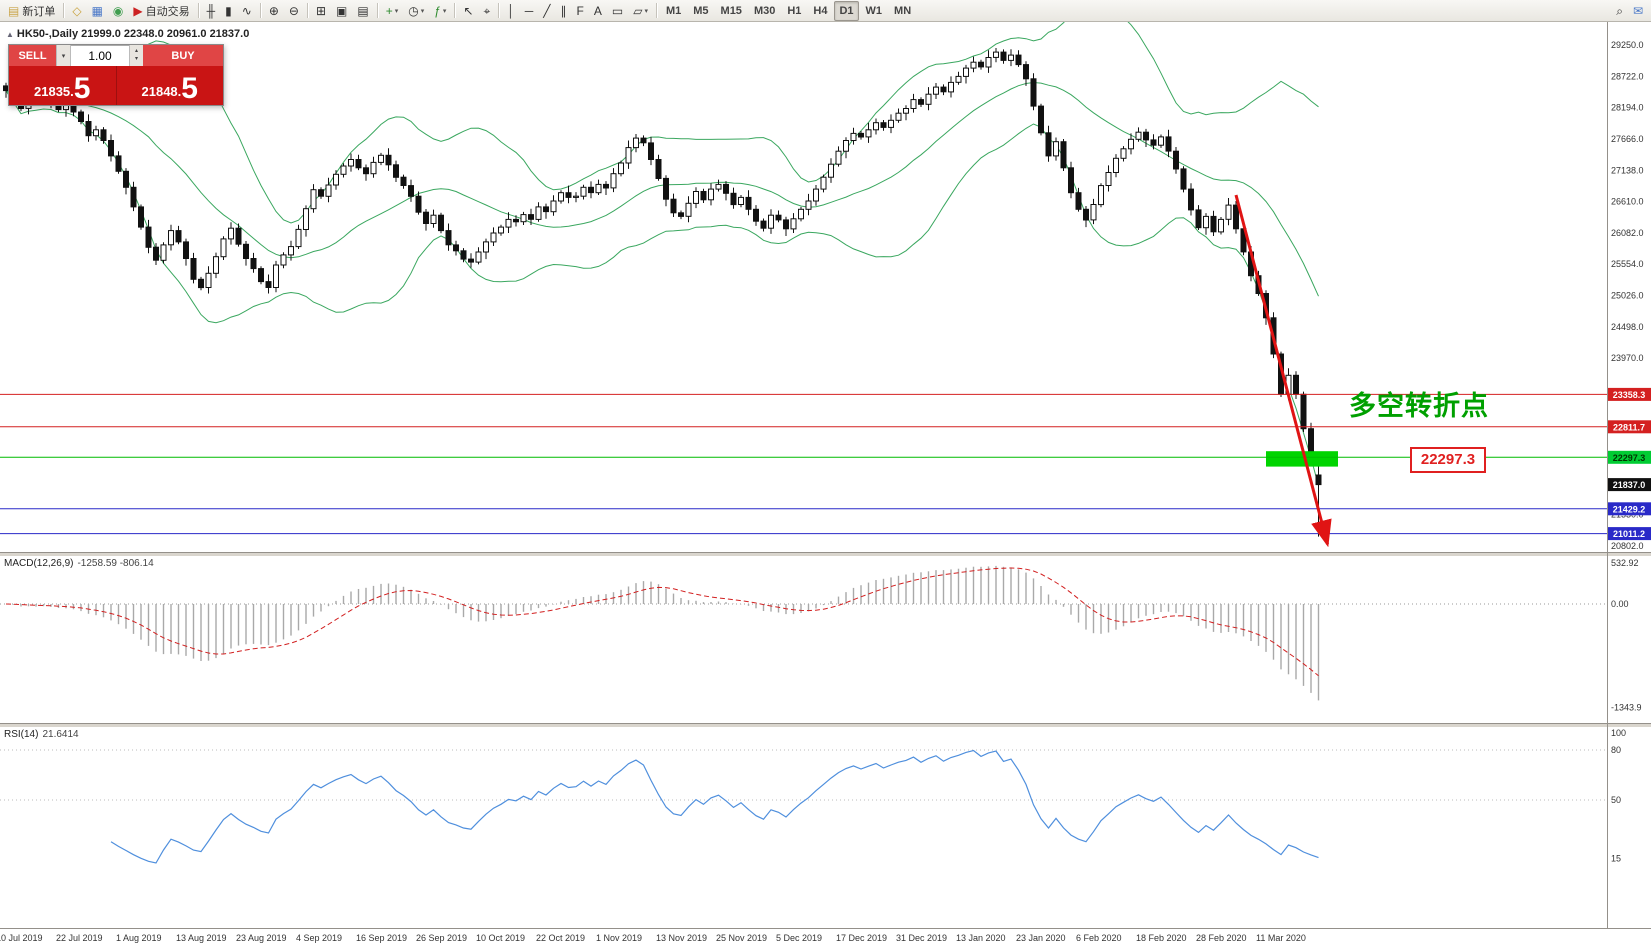 This screenshot has width=1651, height=945. I want to click on community-button: ✉, so click(1638, 11).